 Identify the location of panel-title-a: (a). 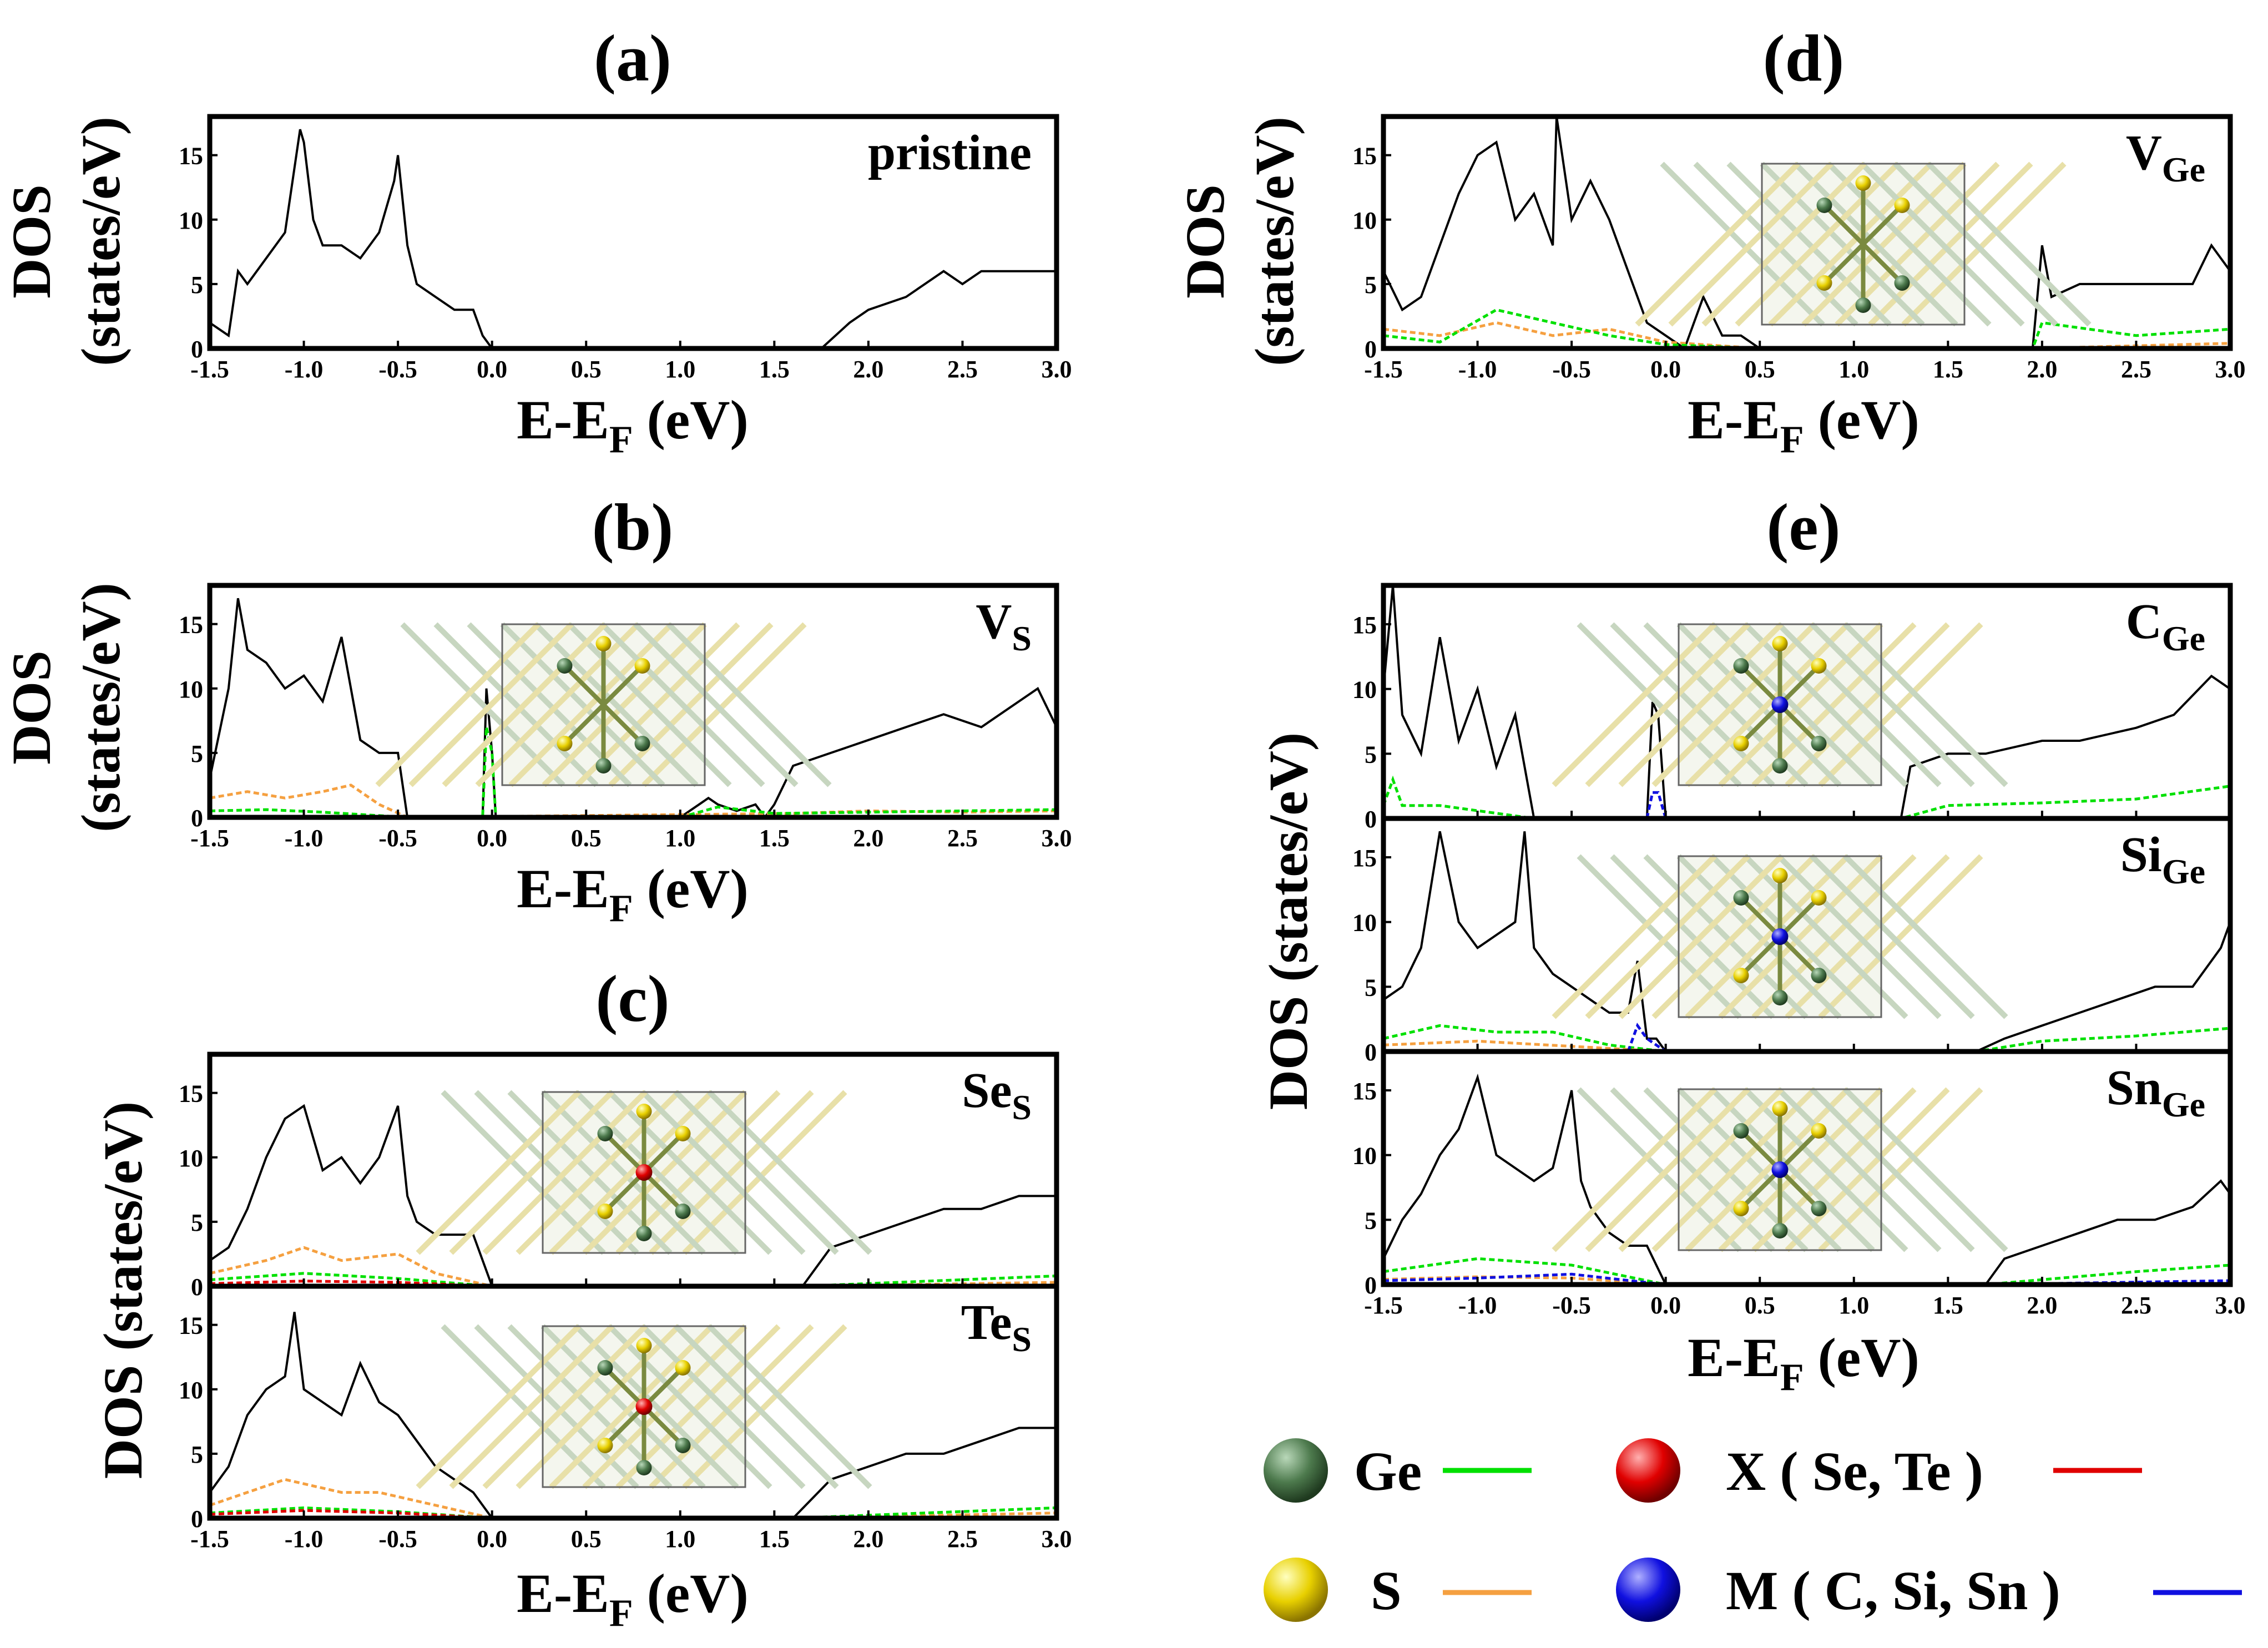
(633, 58).